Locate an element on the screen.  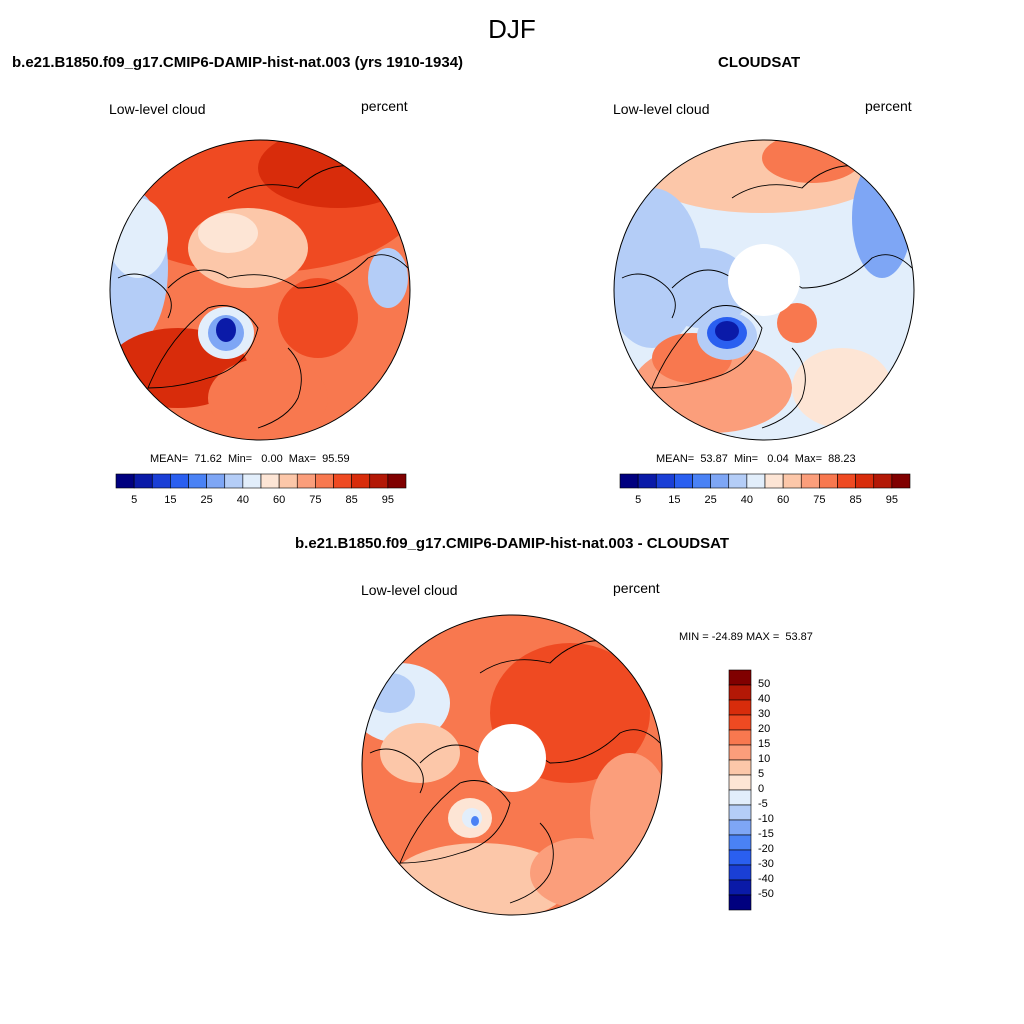
colorbar-tick-label: -40 is located at coordinates (766, 879).